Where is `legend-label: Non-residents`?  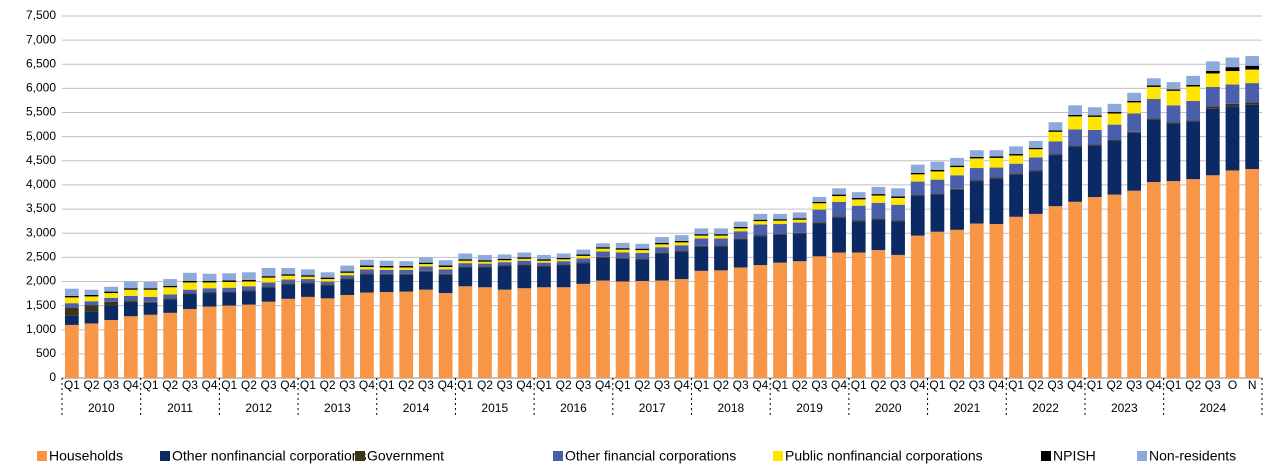
legend-label: Non-residents is located at coordinates (1192, 456).